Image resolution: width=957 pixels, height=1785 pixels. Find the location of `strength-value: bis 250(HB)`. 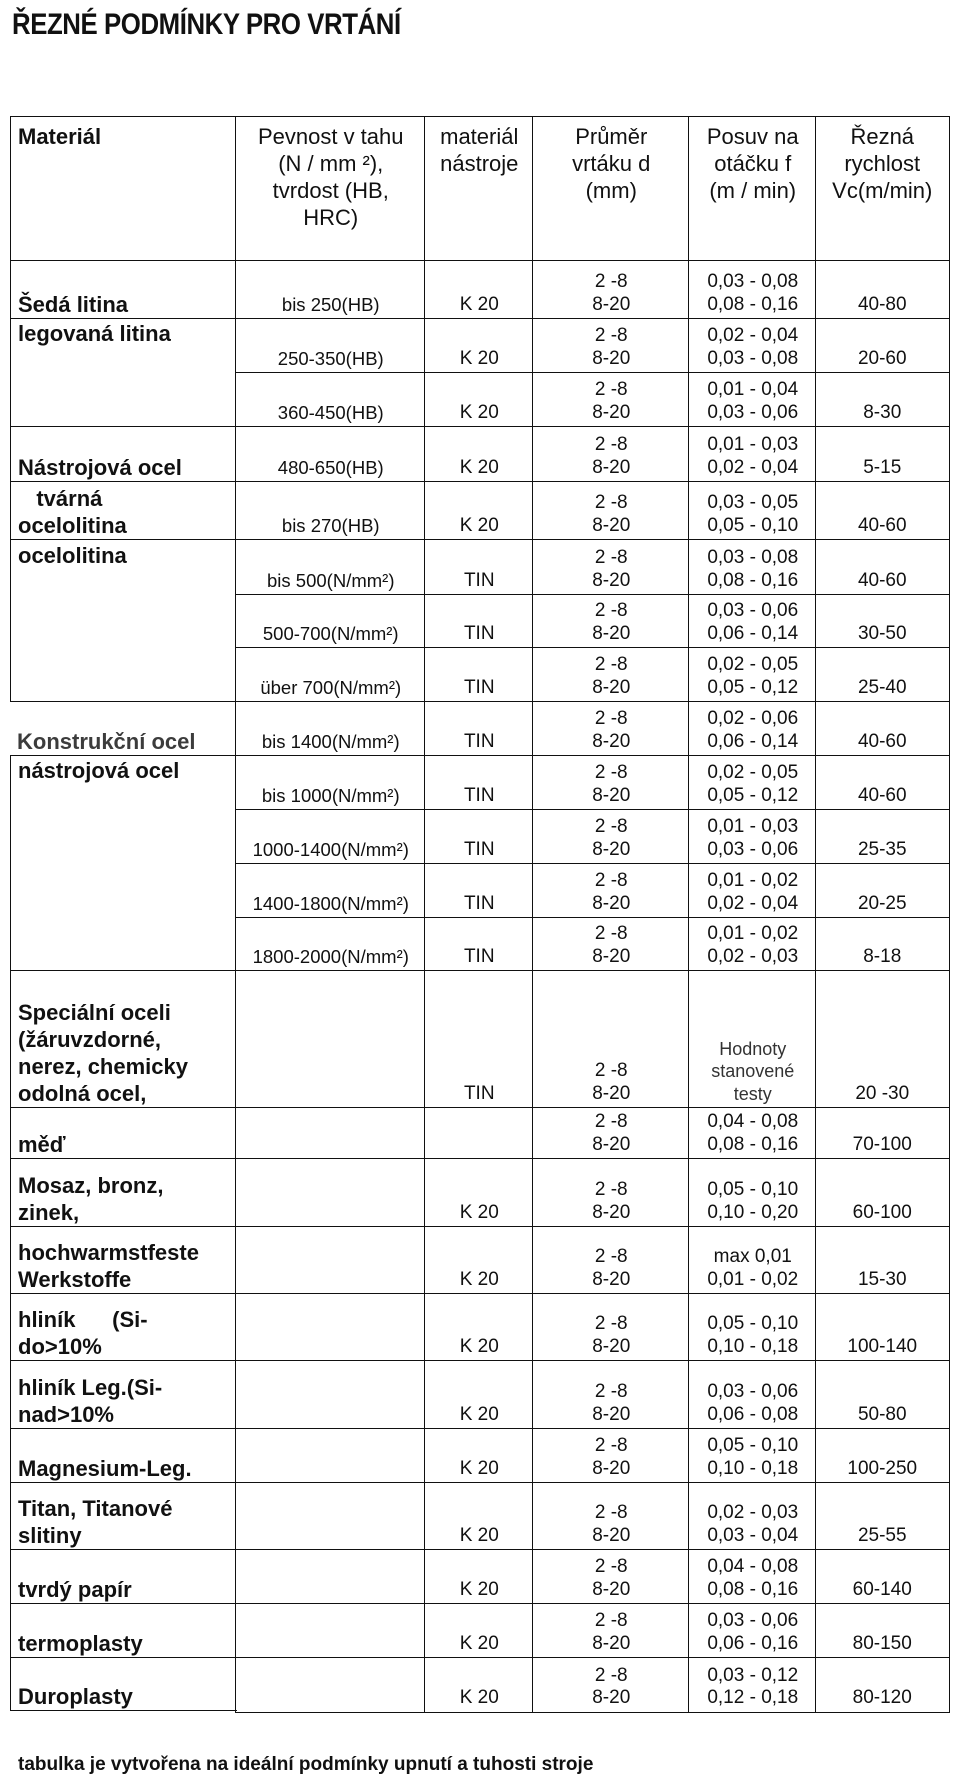

strength-value: bis 250(HB) is located at coordinates (330, 304).